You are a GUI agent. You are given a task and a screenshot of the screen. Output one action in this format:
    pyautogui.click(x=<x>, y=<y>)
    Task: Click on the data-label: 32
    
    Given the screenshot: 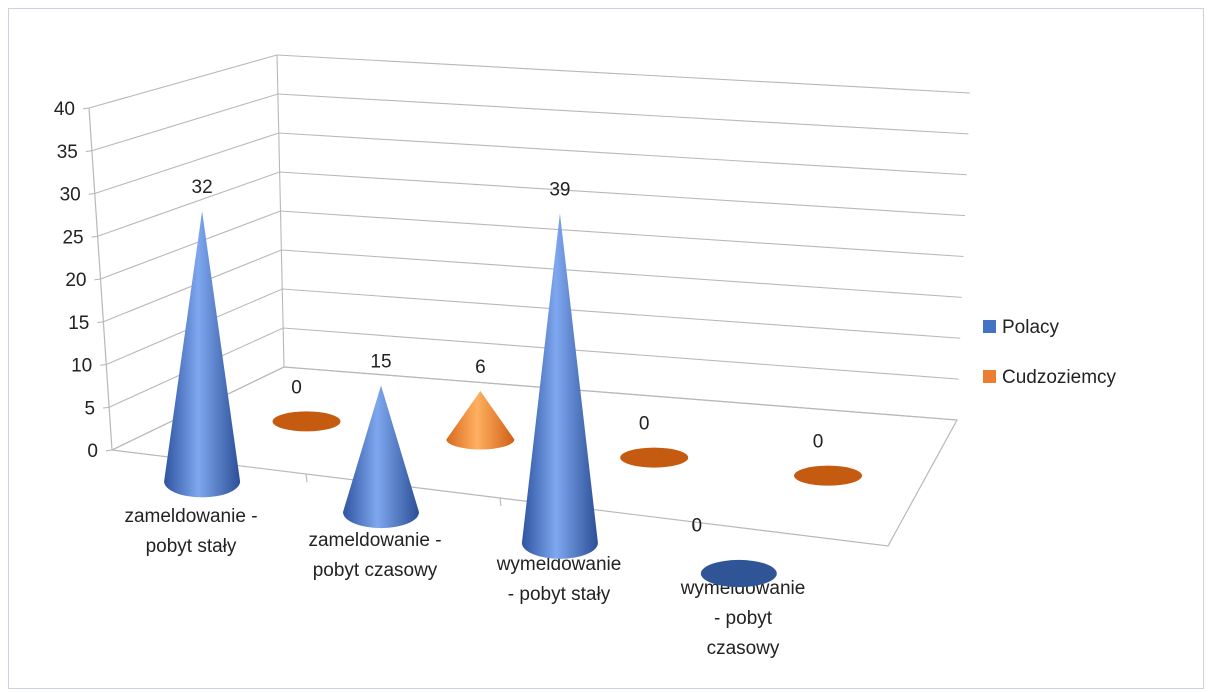 What is the action you would take?
    pyautogui.click(x=202, y=187)
    